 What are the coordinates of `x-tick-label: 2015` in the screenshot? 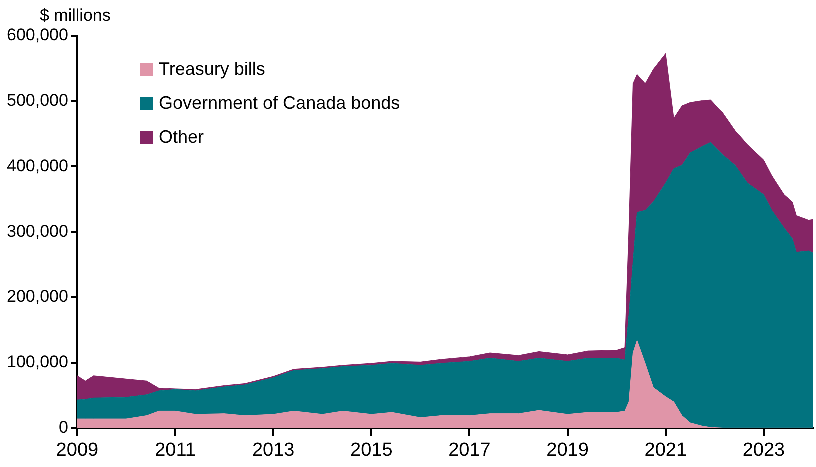 It's located at (371, 450).